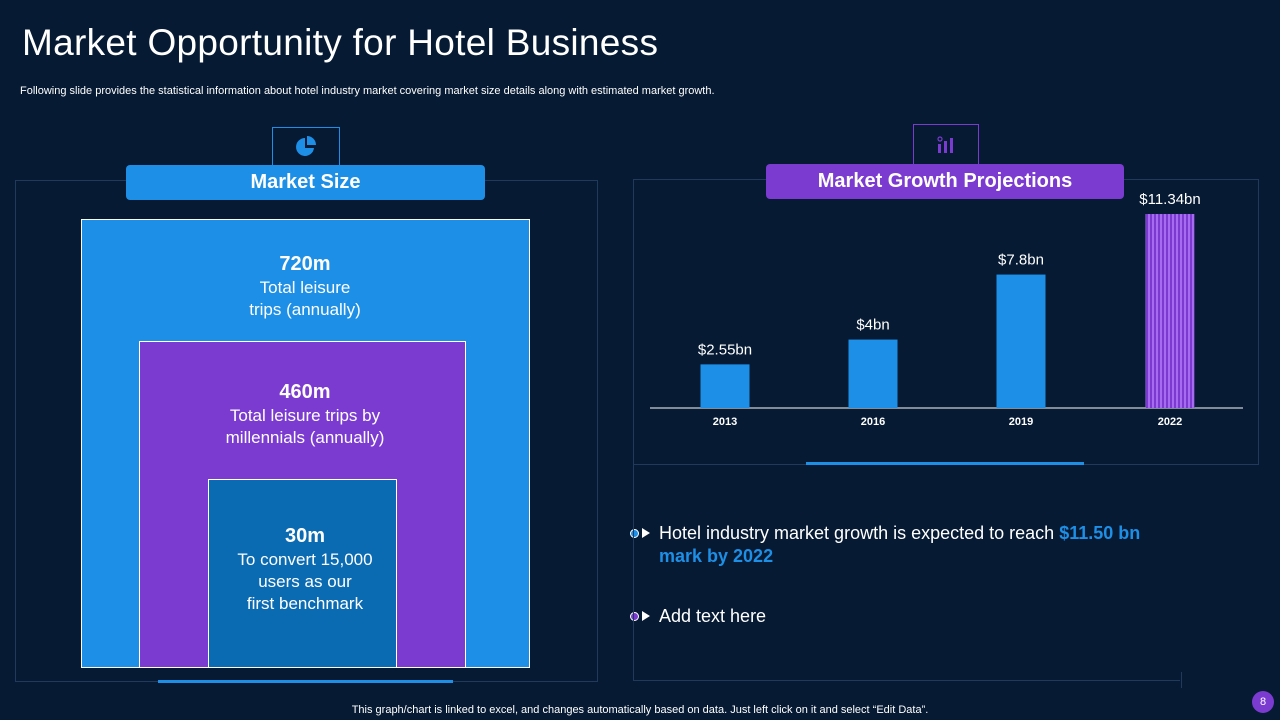 This screenshot has width=1280, height=720. What do you see at coordinates (1021, 260) in the screenshot?
I see `data-label-2019: $7.8bn` at bounding box center [1021, 260].